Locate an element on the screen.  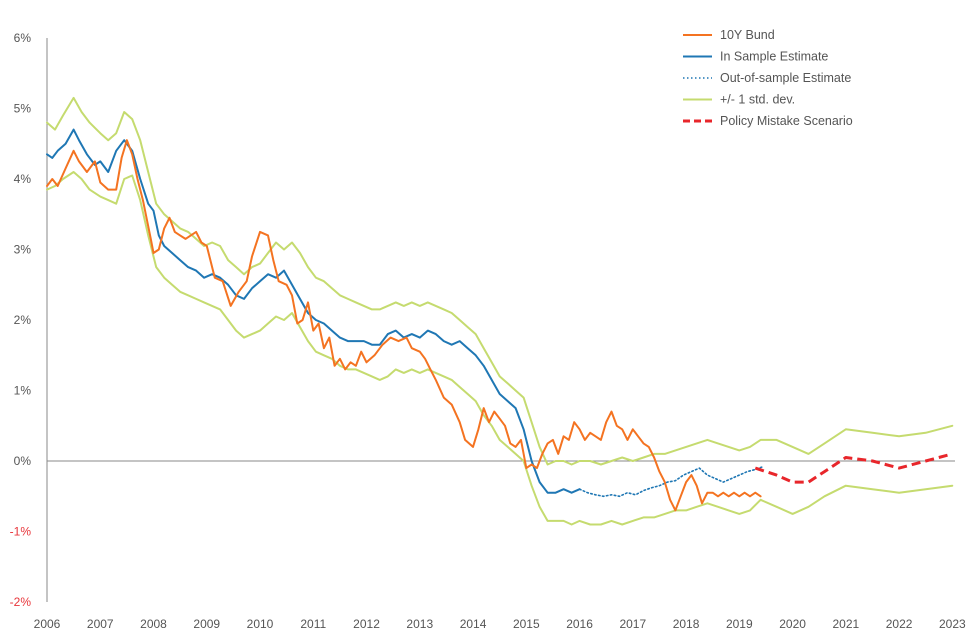
y-tick-label: 6% is located at coordinates (23, 38).